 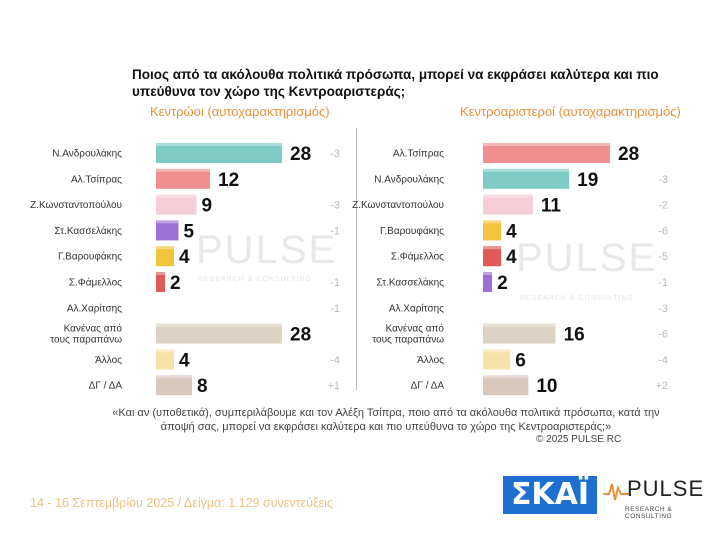 What do you see at coordinates (430, 360) in the screenshot?
I see `right-category-label: Άλλος` at bounding box center [430, 360].